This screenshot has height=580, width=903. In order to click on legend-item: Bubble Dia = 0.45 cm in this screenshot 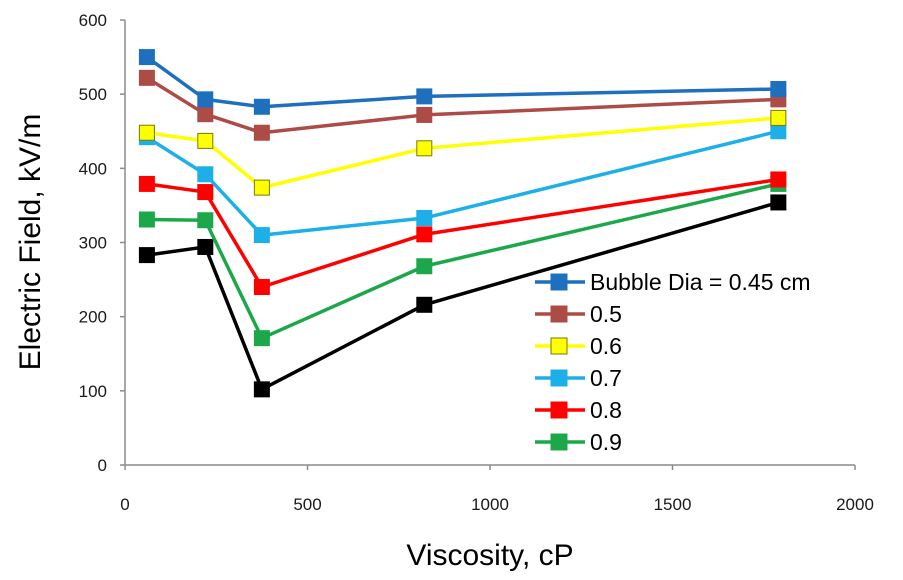, I will do `click(673, 282)`.